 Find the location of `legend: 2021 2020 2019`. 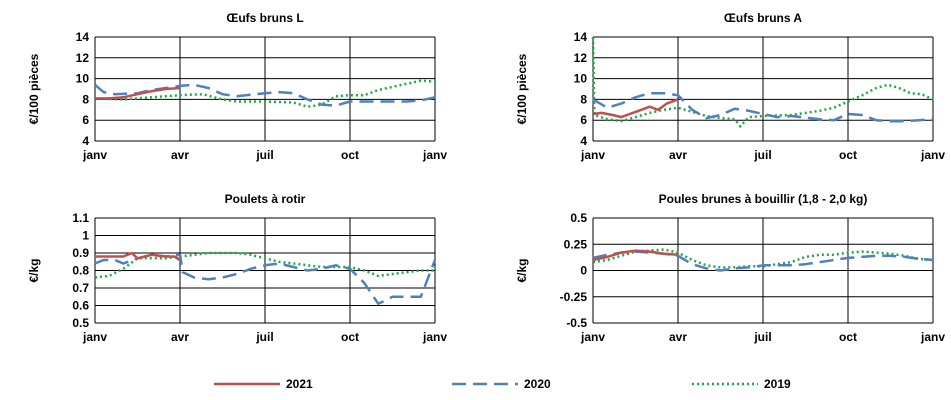

legend: 2021 2020 2019 is located at coordinates (502, 384).